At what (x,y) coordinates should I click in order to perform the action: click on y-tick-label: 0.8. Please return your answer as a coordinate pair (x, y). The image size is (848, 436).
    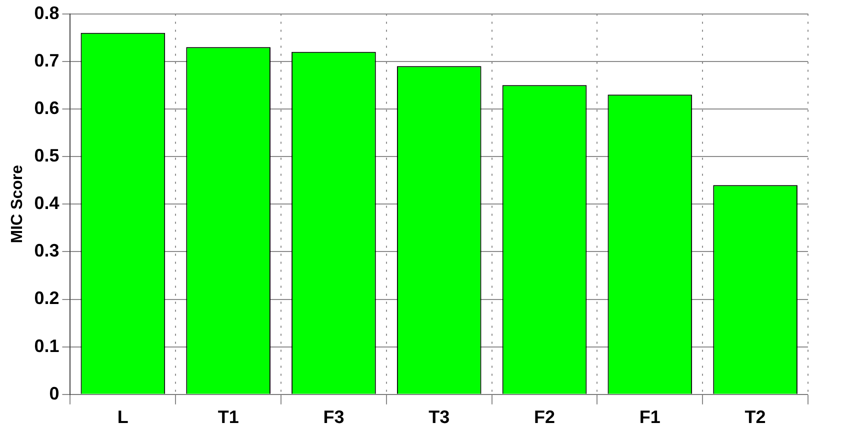
    Looking at the image, I should click on (47, 12).